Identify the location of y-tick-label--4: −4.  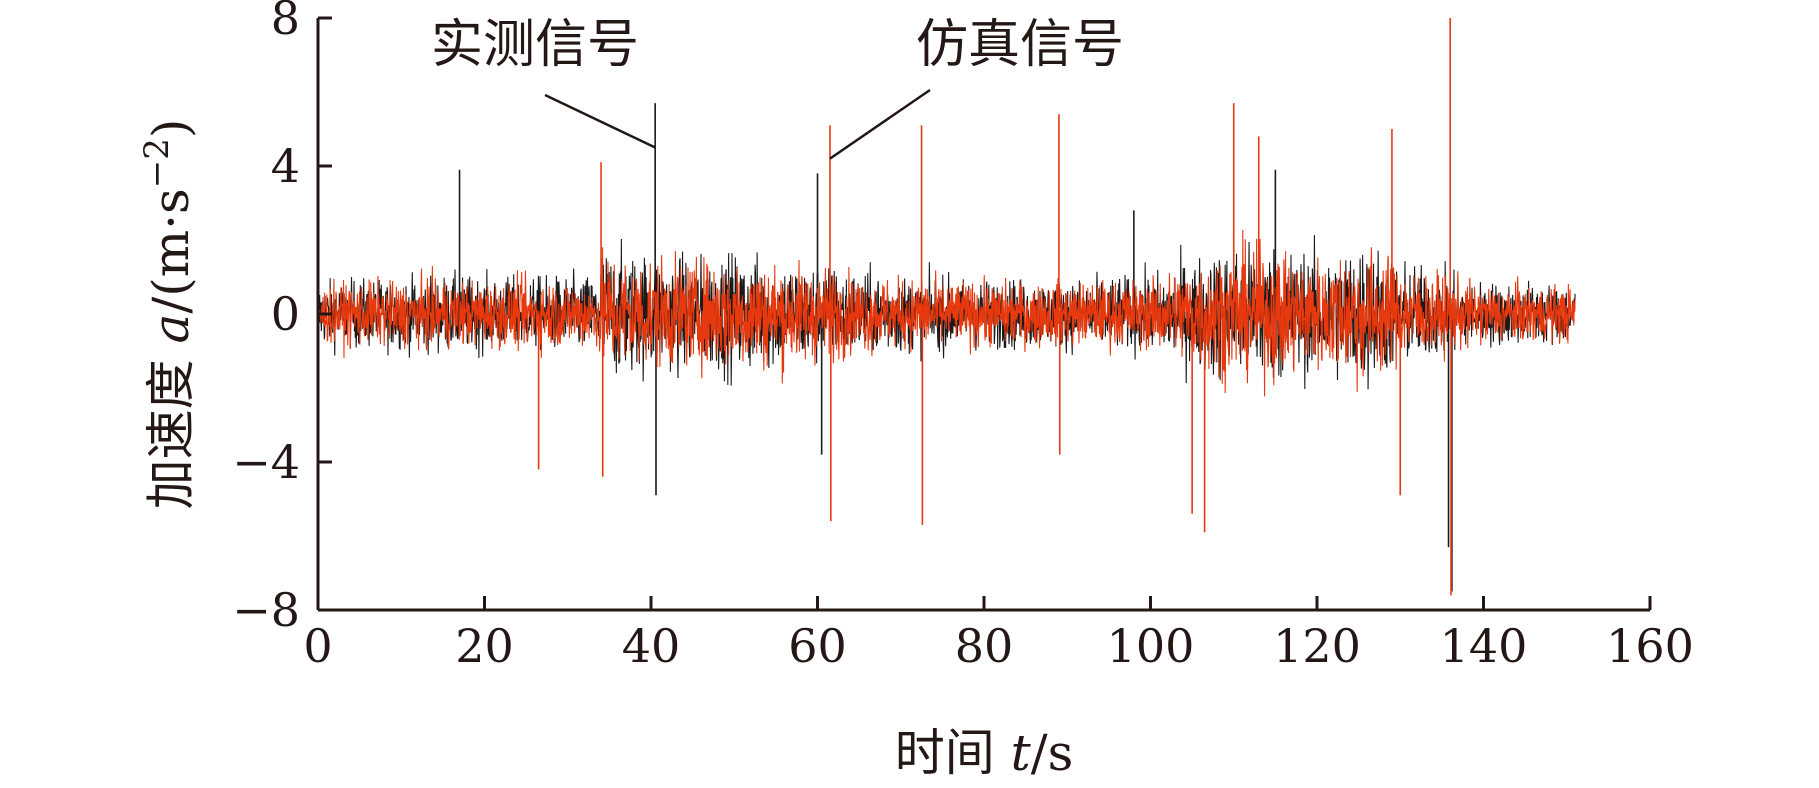
(266, 462).